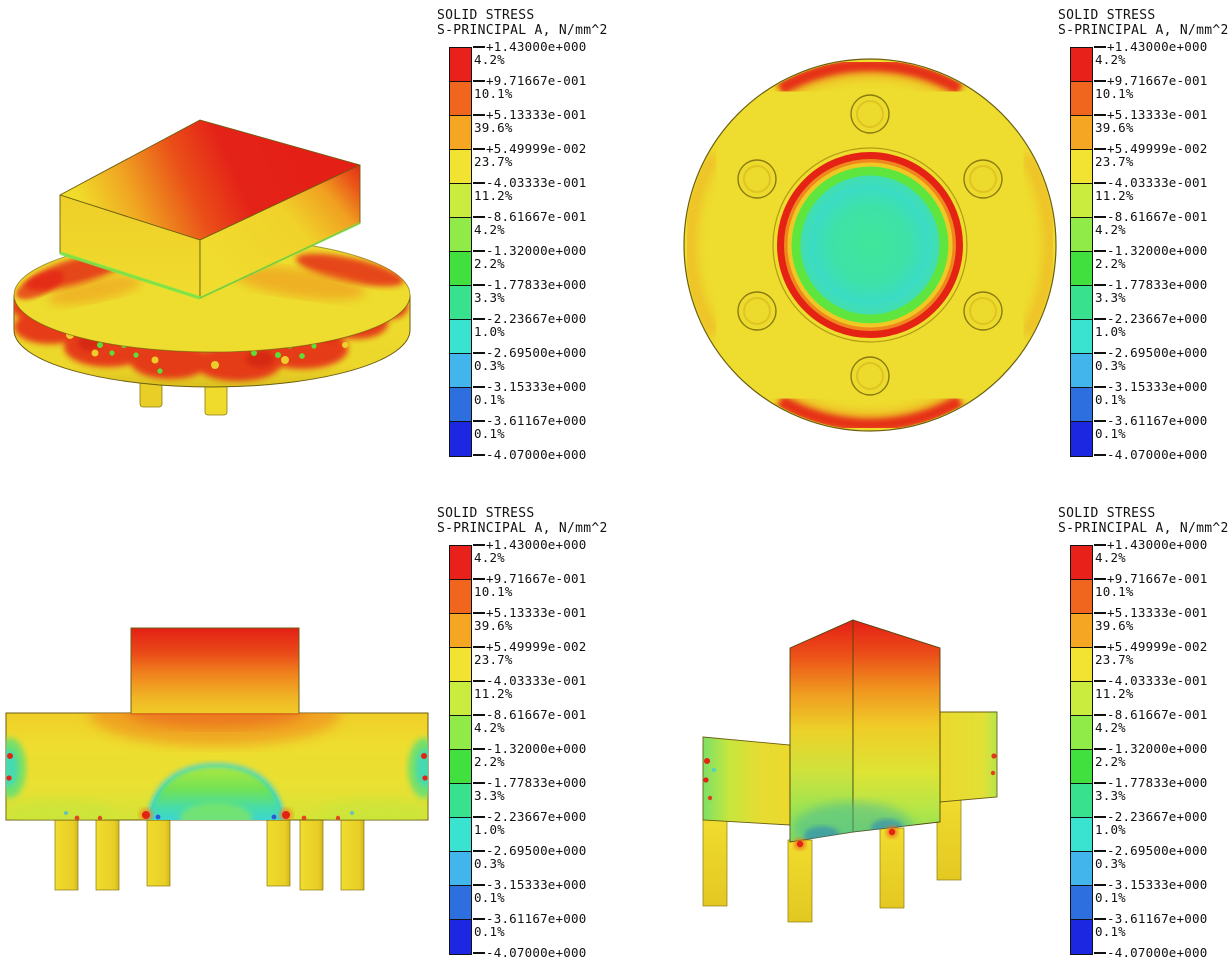 This screenshot has width=1228, height=968. I want to click on legend-boundary-value: -4.03333e-001, so click(536, 680).